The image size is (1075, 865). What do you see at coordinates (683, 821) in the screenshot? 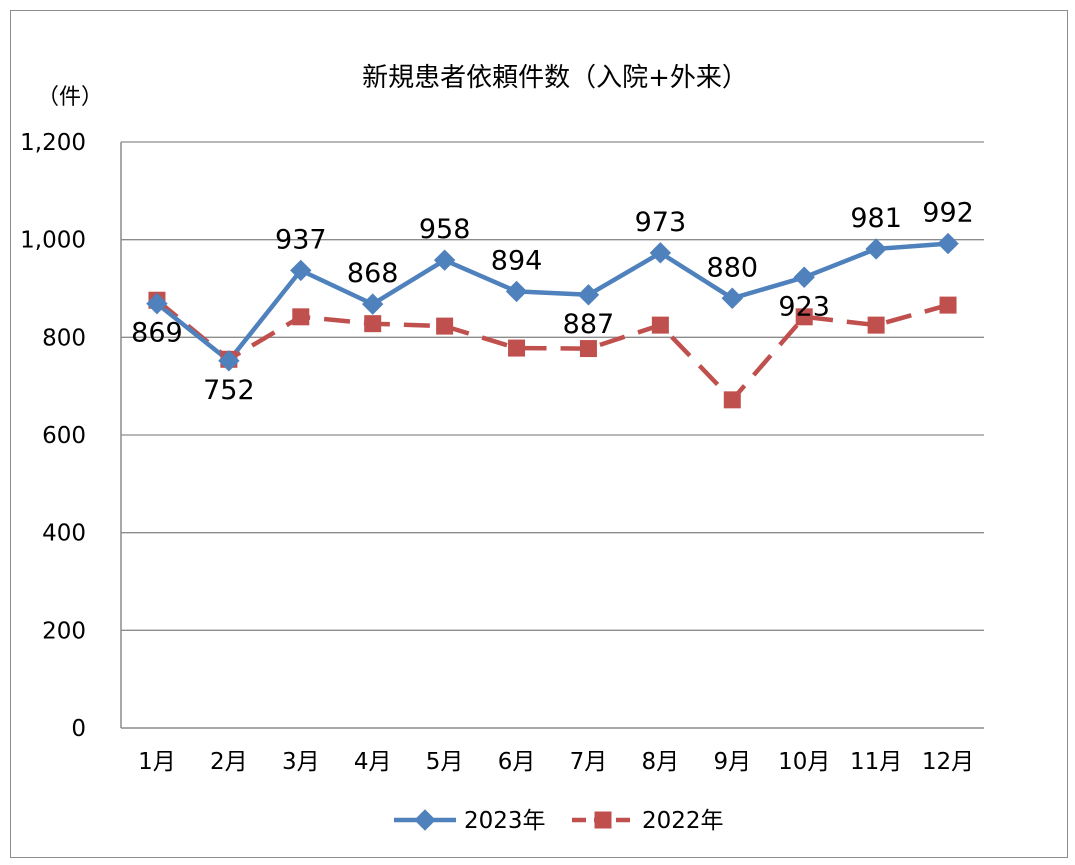
I see `legend-label: 2022年` at bounding box center [683, 821].